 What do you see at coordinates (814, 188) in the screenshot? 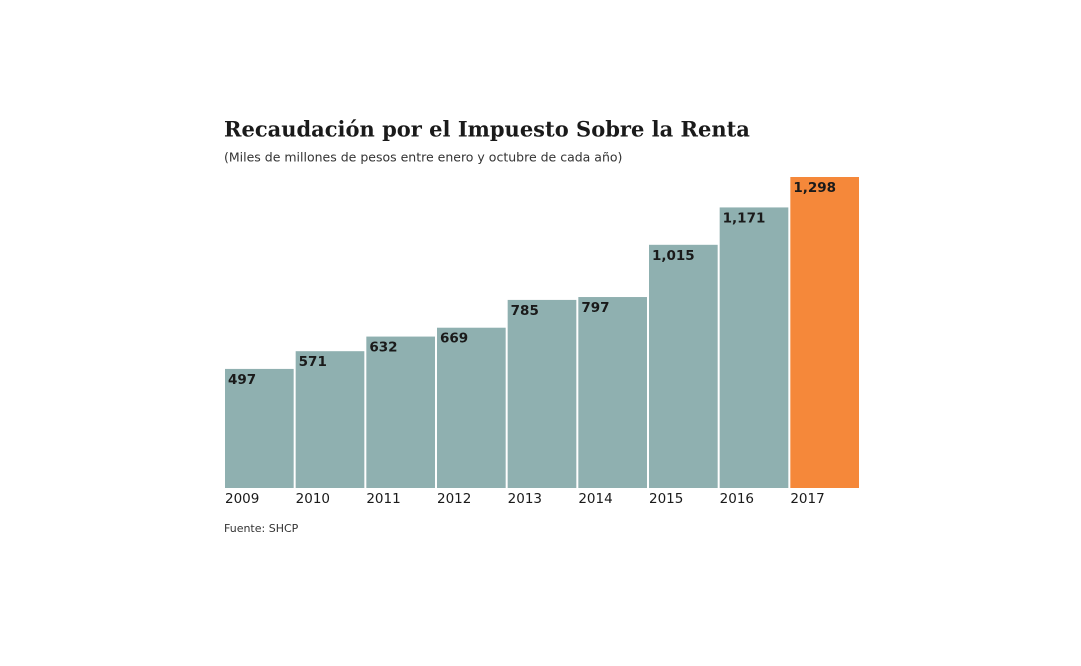
I see `value-label: 1,298` at bounding box center [814, 188].